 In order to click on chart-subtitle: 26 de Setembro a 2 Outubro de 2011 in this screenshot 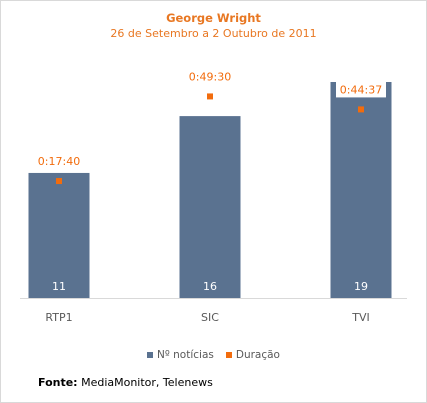, I will do `click(213, 33)`.